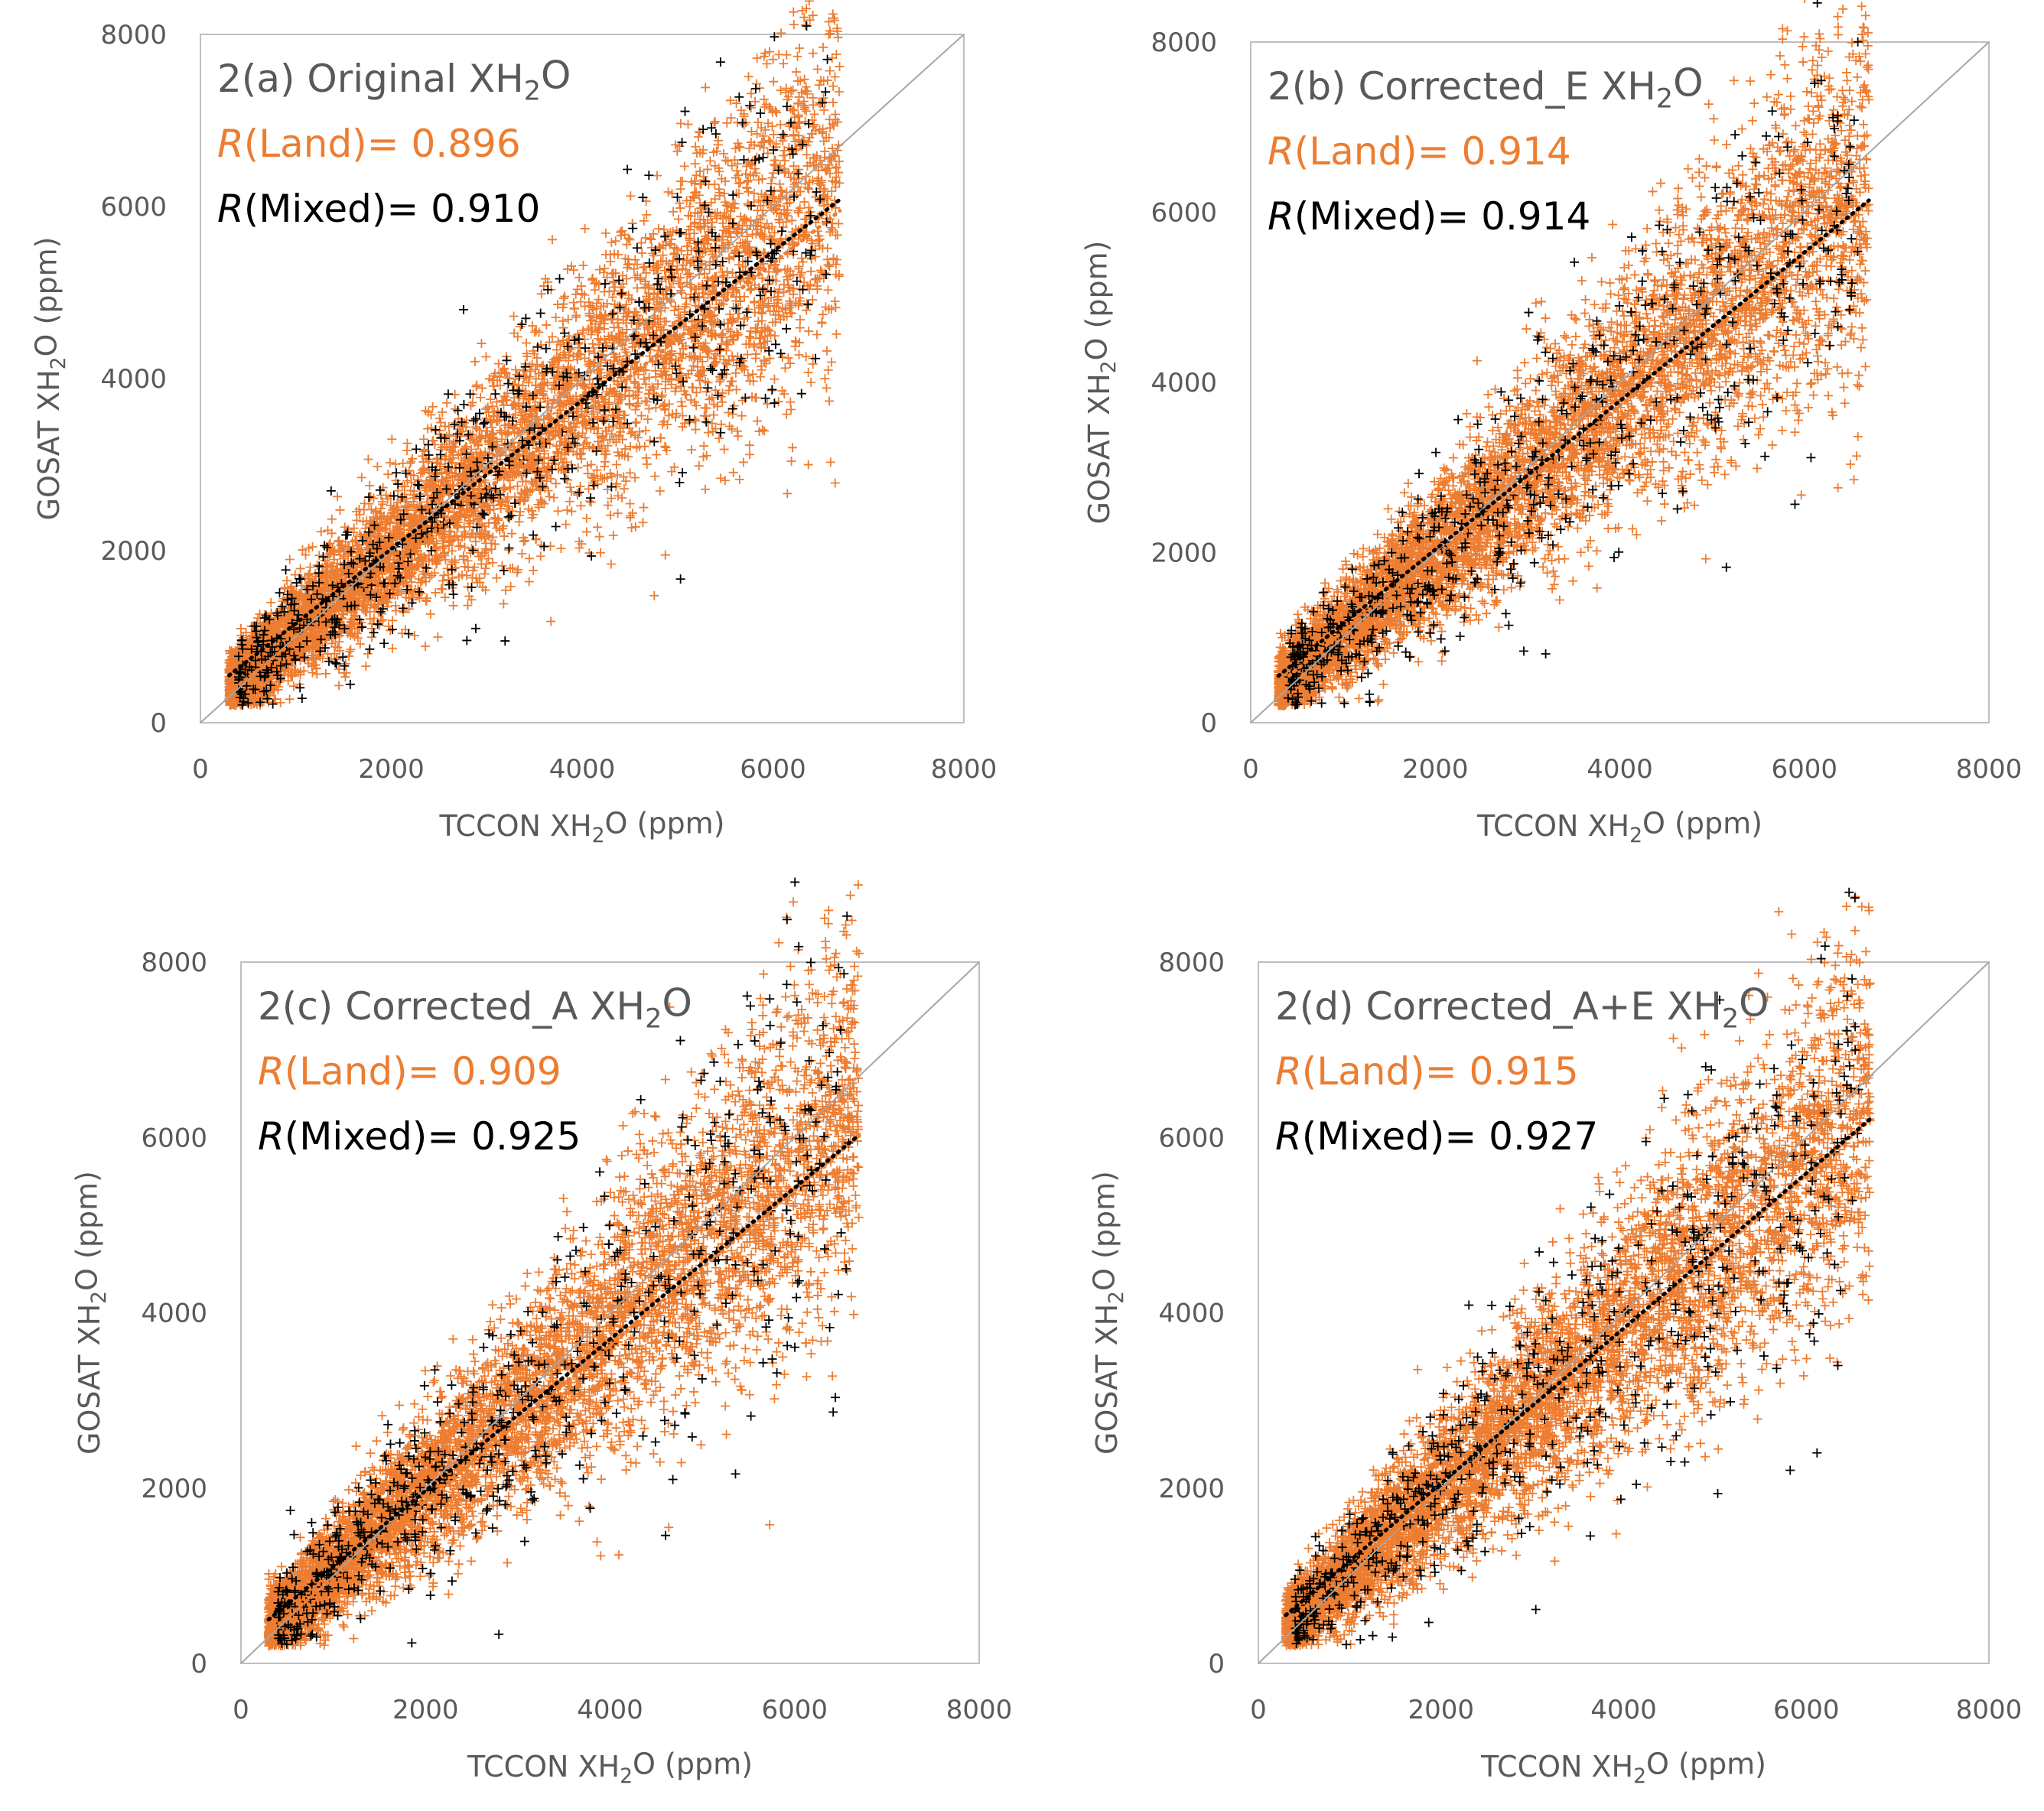 Image resolution: width=2044 pixels, height=1811 pixels. I want to click on y-axis-title: GOSAT XH2O (ppm), so click(50, 379).